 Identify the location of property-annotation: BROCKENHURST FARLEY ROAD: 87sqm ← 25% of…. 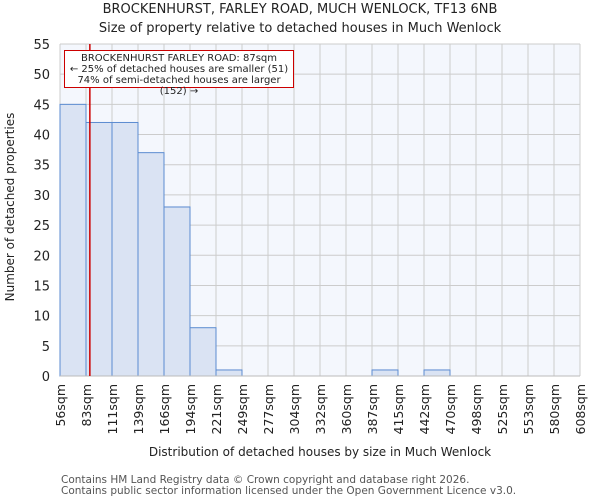
(179, 73).